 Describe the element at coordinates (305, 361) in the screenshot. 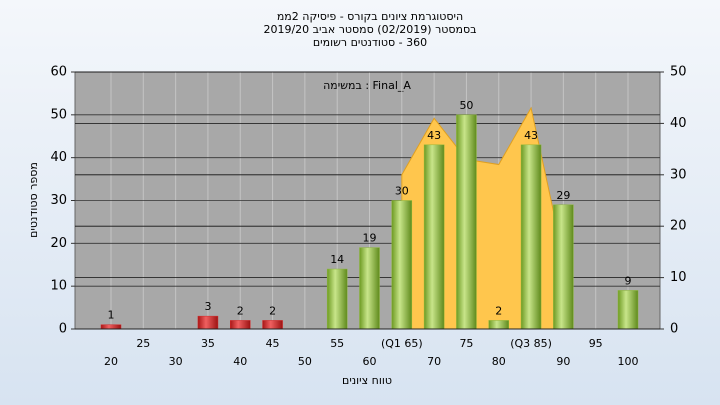

I see `x-tick-label: 50` at that location.